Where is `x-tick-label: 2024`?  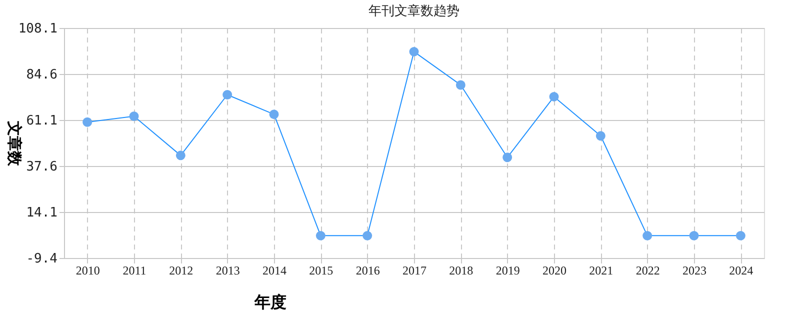 x-tick-label: 2024 is located at coordinates (741, 271).